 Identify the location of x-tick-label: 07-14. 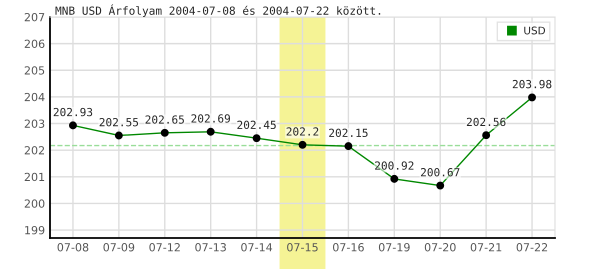
(256, 247).